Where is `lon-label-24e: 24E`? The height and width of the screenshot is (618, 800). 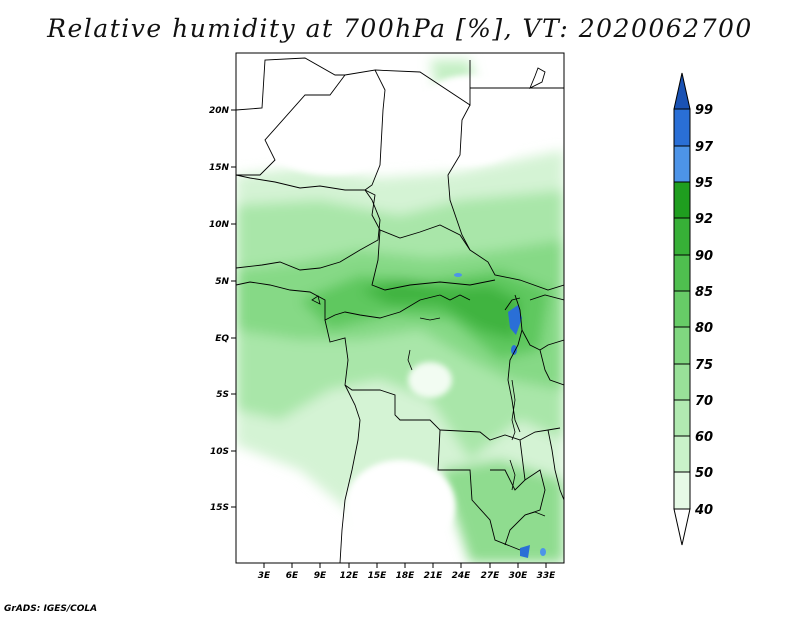 lon-label-24e: 24E is located at coordinates (462, 576).